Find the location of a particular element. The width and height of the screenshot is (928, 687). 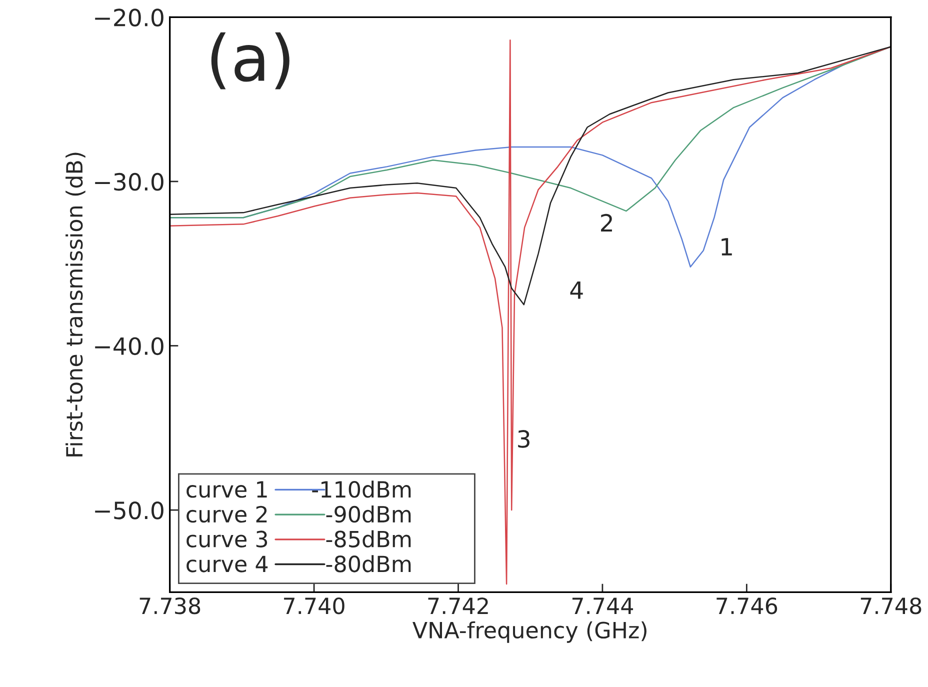

legend-label: curve 2 is located at coordinates (226, 514).